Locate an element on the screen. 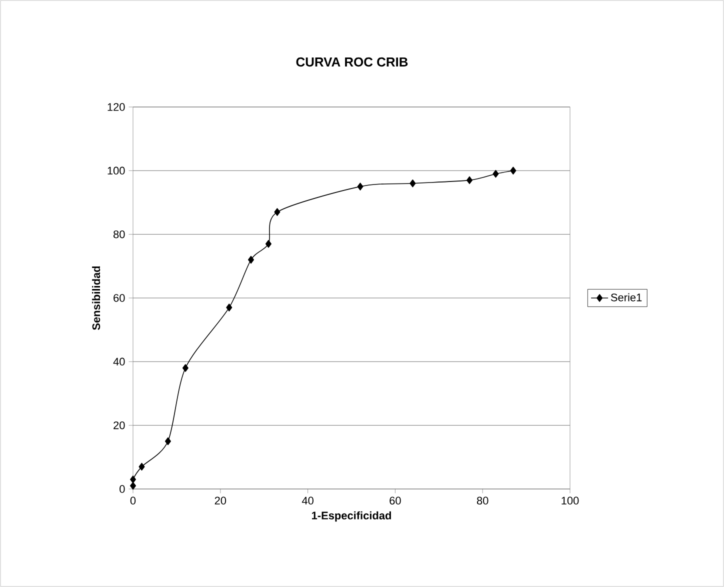 The height and width of the screenshot is (587, 724). x-tick-label: 20 is located at coordinates (220, 500).